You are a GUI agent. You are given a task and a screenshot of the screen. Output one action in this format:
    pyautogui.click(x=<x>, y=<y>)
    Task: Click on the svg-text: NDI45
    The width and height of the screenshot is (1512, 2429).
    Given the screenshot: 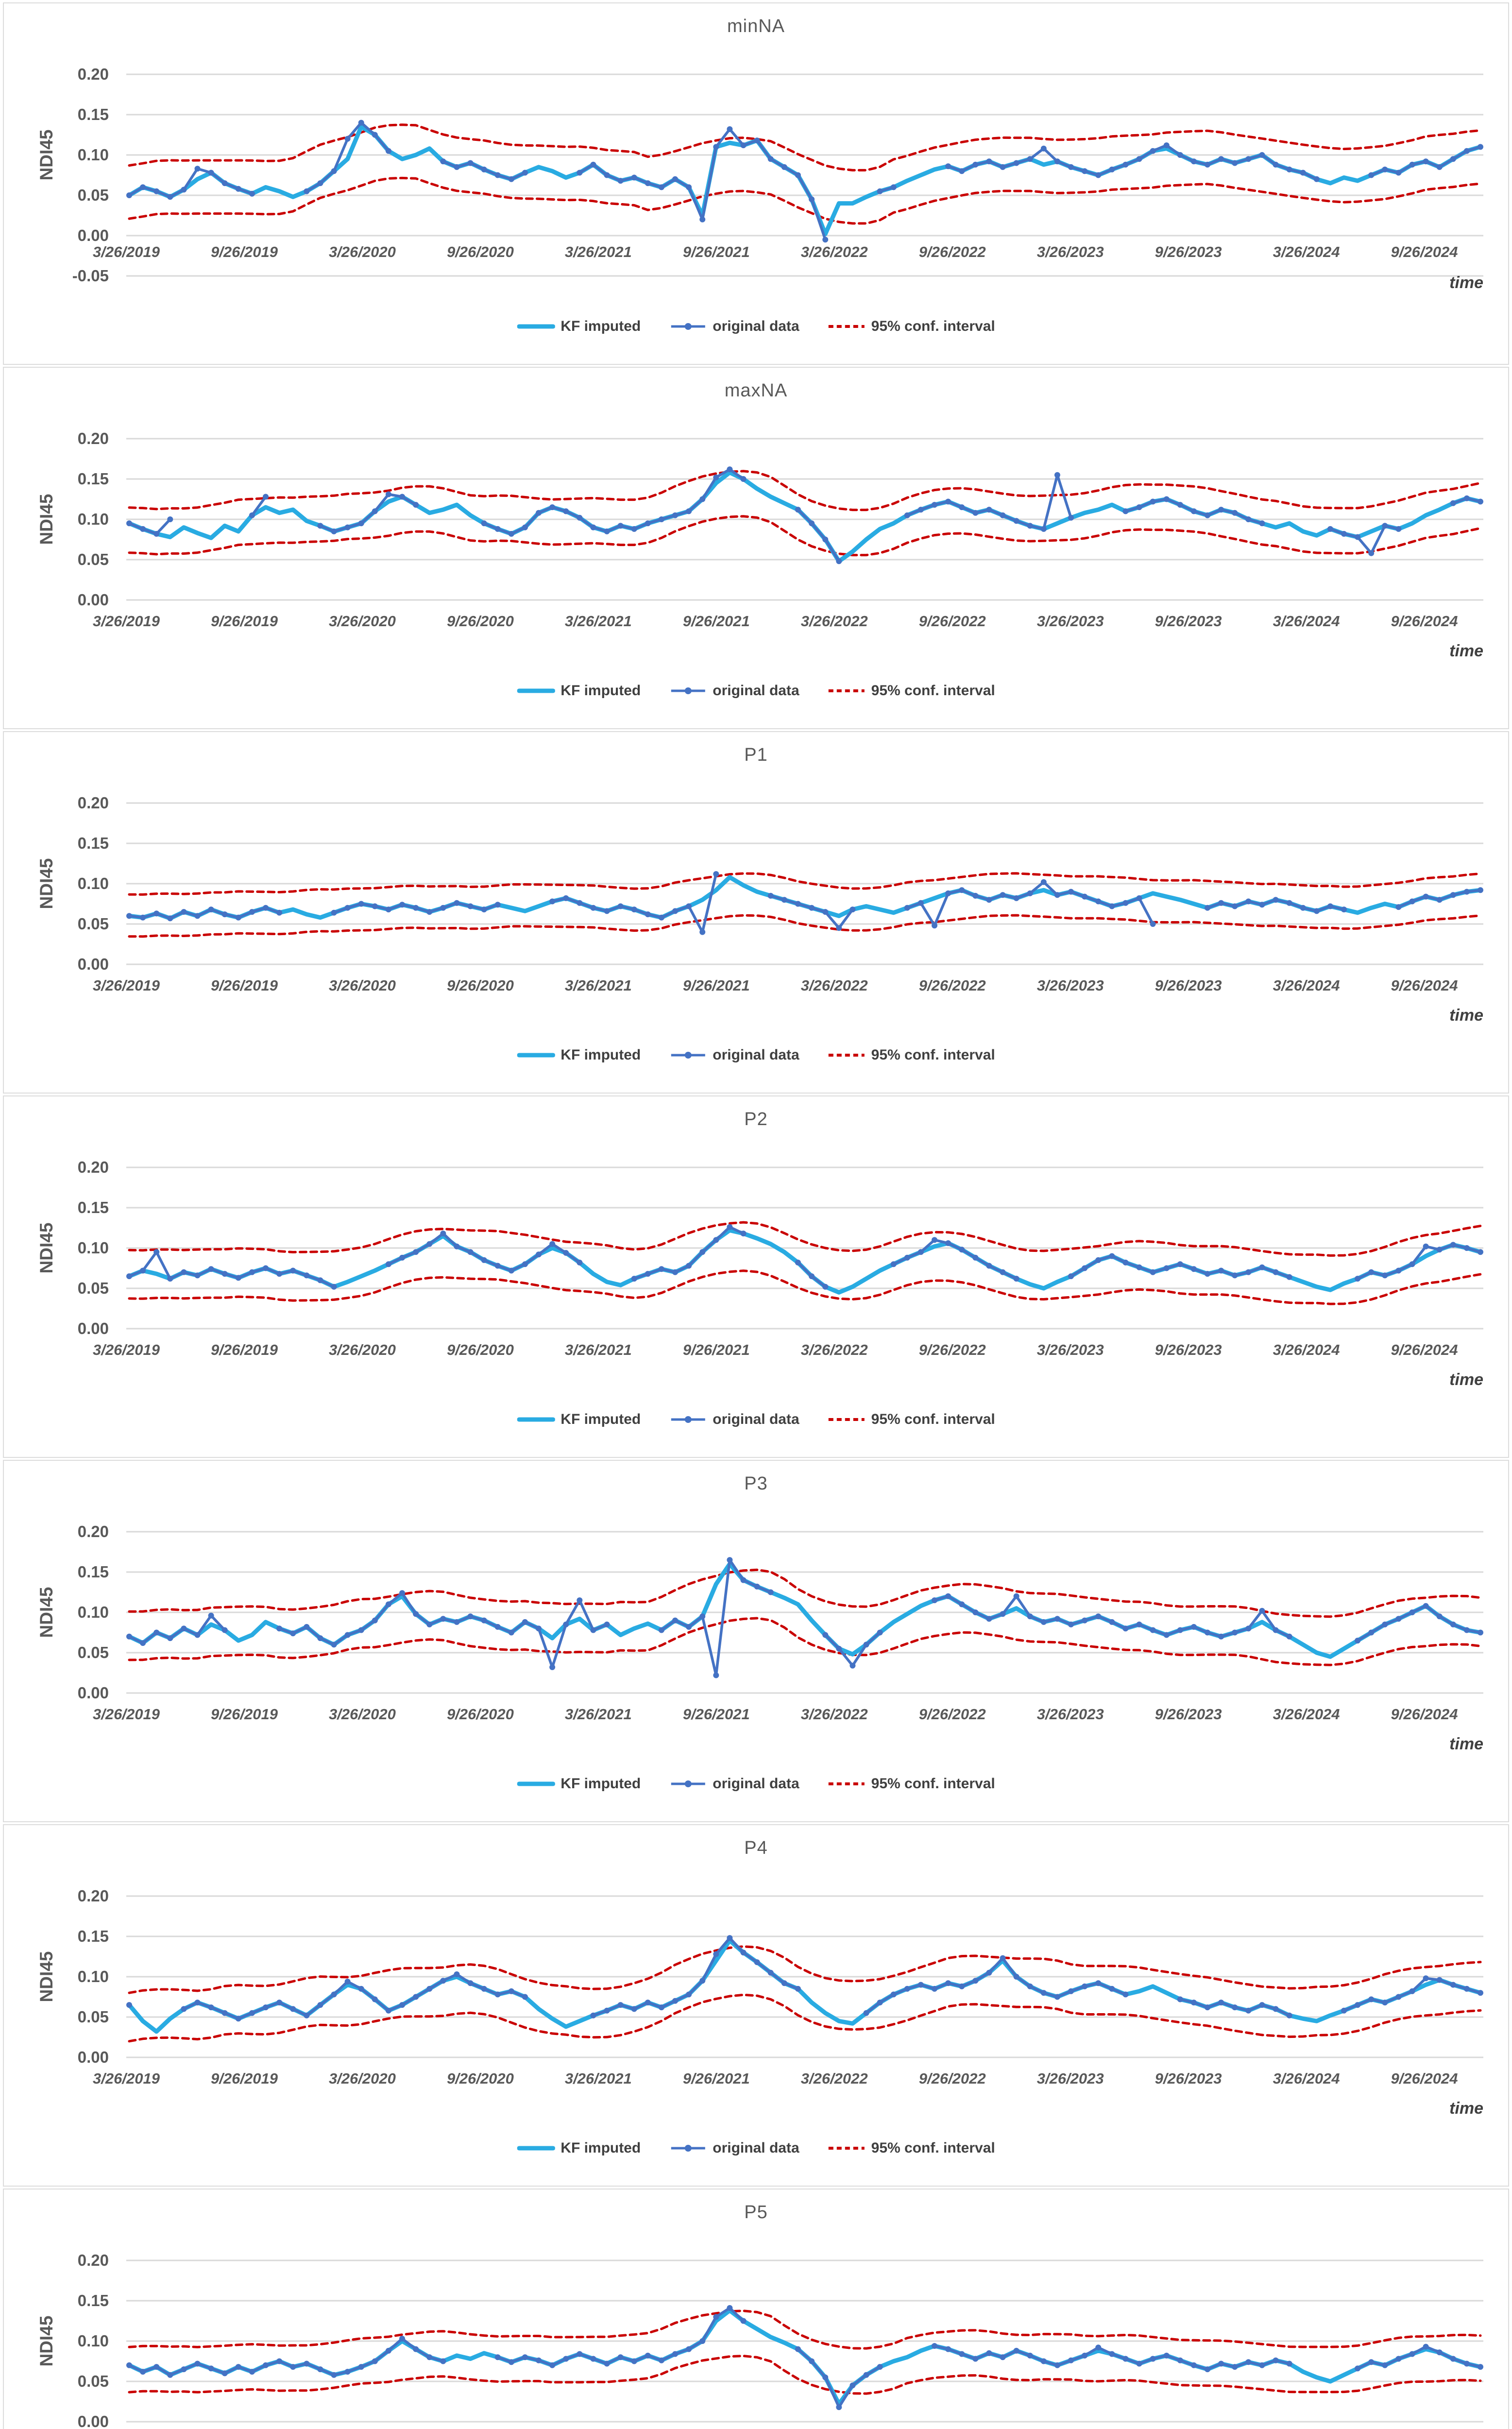 What is the action you would take?
    pyautogui.click(x=46, y=2341)
    